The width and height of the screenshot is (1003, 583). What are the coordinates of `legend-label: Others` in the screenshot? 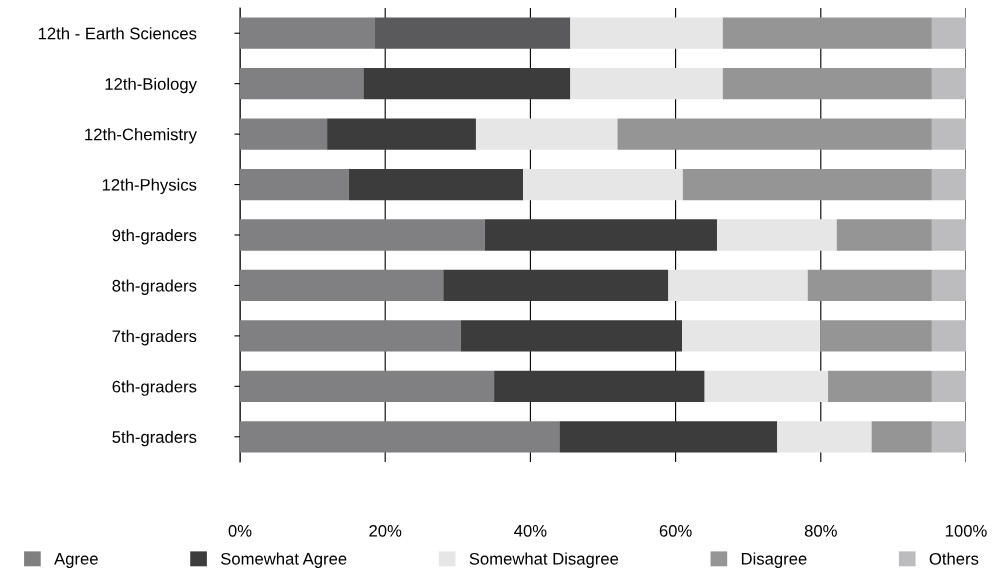 It's located at (954, 558).